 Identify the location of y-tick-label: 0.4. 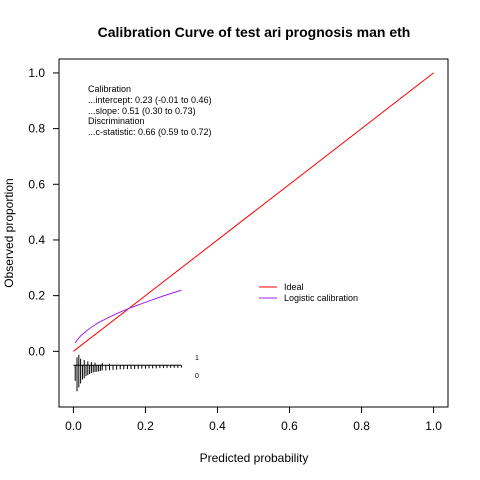
(36, 240).